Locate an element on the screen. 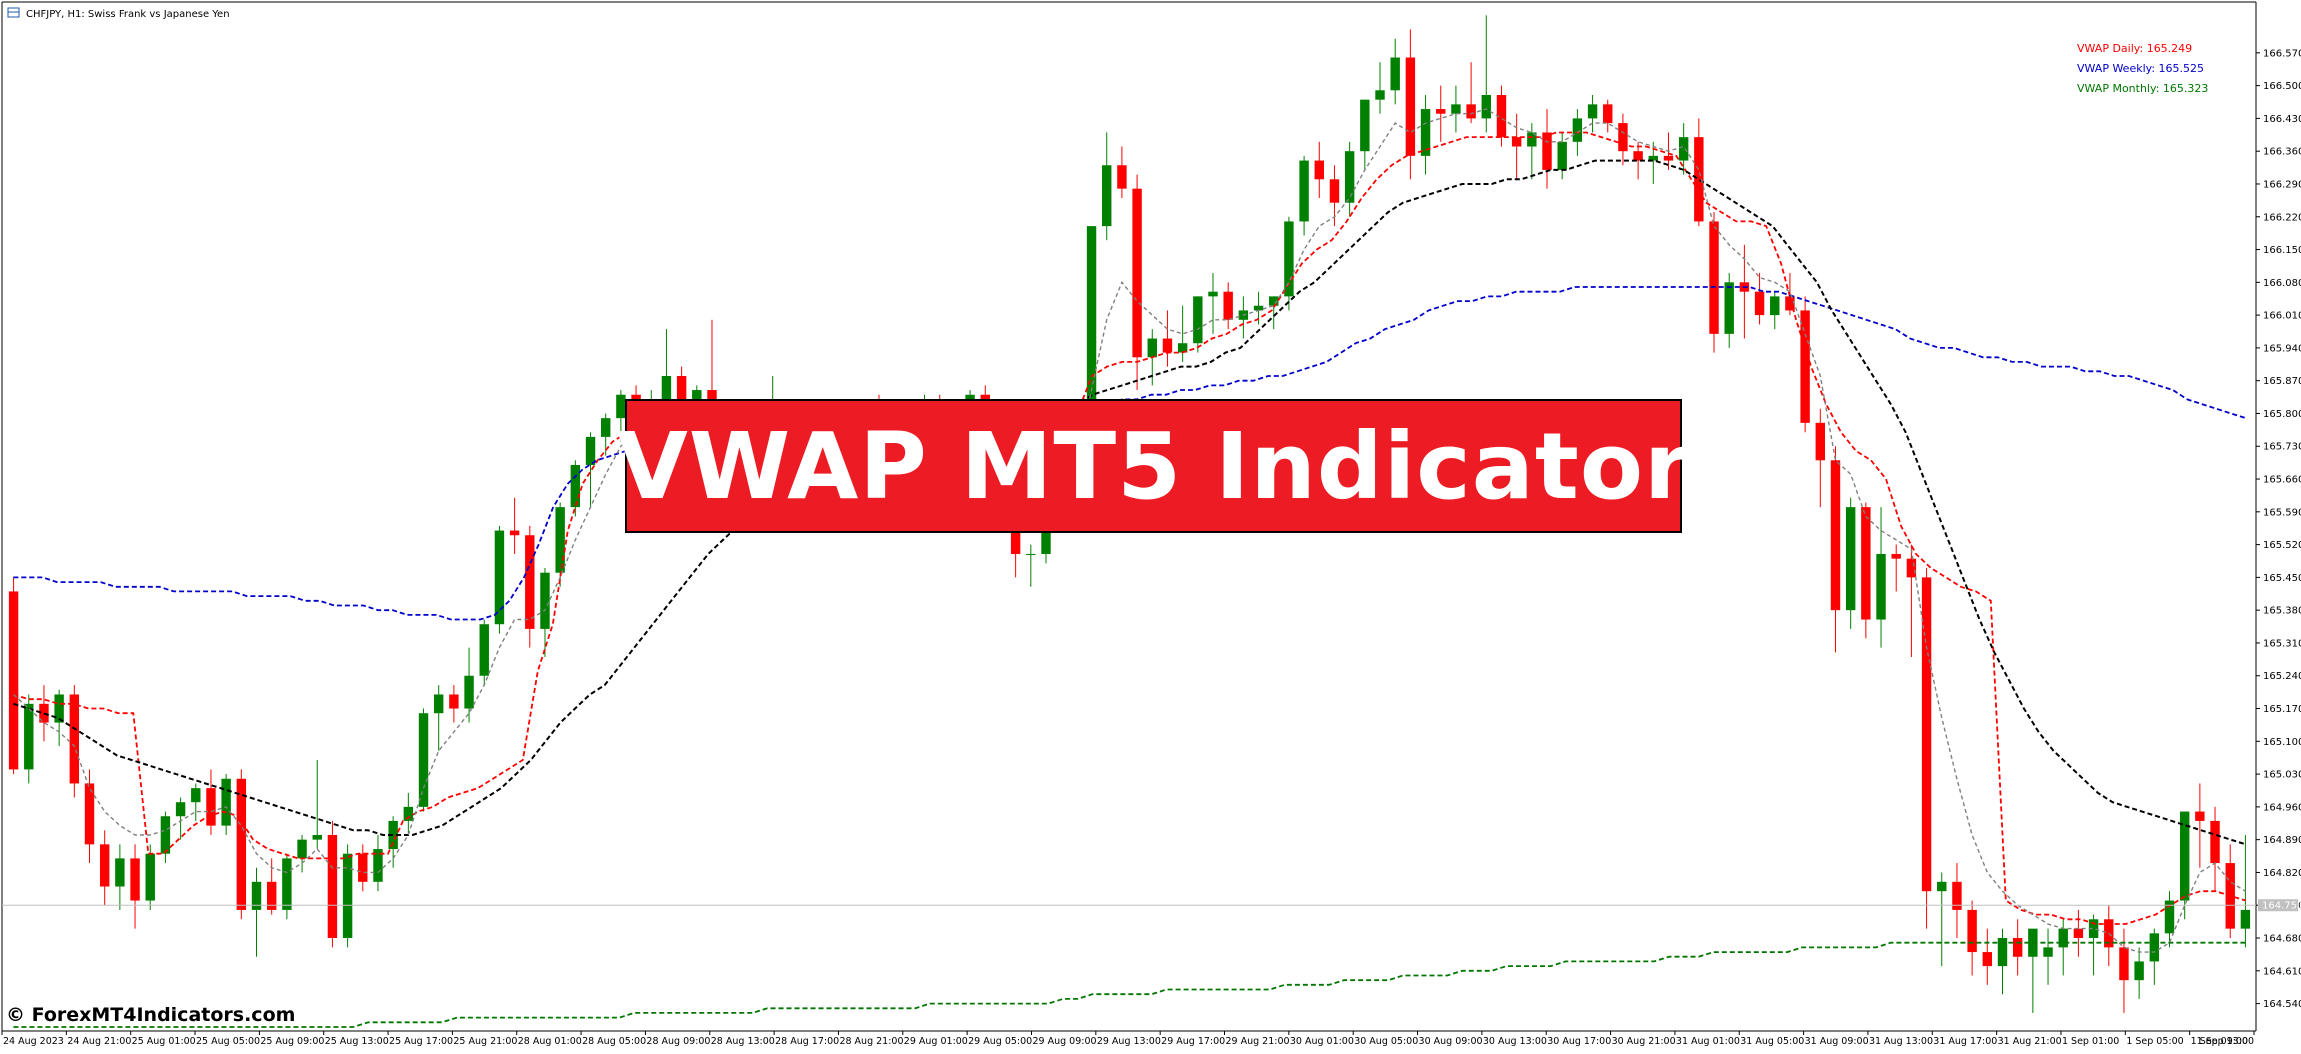 The width and height of the screenshot is (2301, 1054). y-tick: 165.590 is located at coordinates (2278, 512).